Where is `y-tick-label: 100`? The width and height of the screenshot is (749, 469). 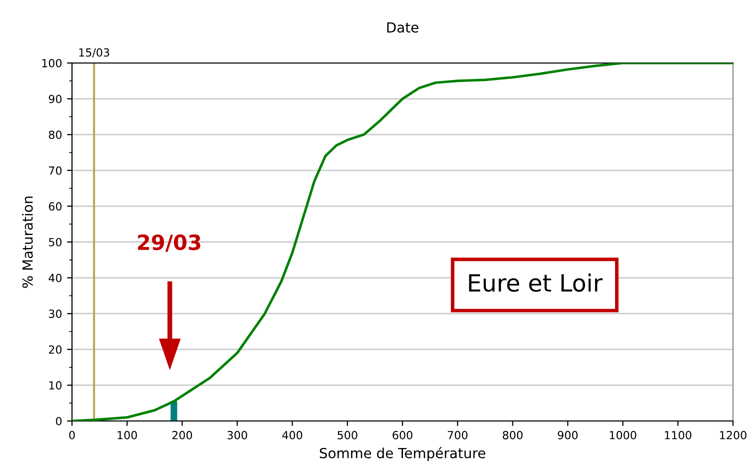
y-tick-label: 100 is located at coordinates (52, 63).